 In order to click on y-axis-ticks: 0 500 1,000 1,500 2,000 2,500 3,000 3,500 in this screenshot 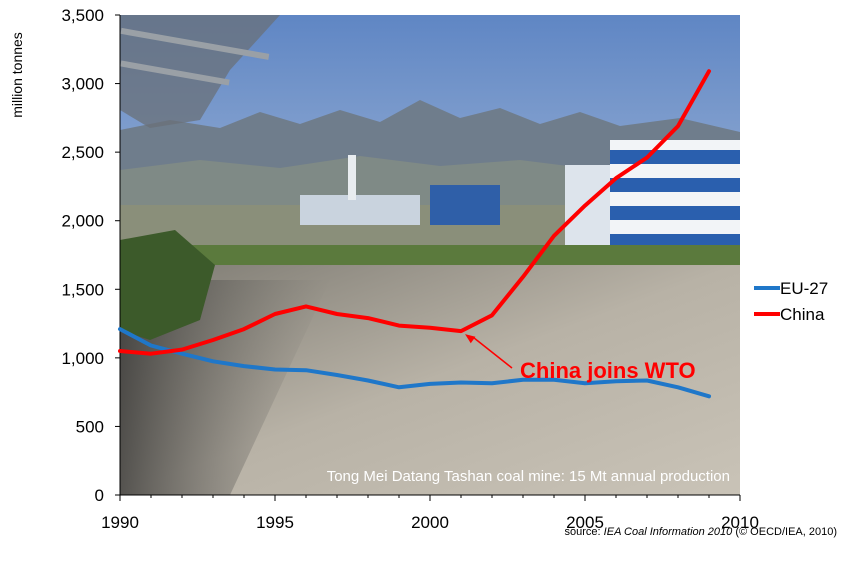, I will do `click(90, 255)`.